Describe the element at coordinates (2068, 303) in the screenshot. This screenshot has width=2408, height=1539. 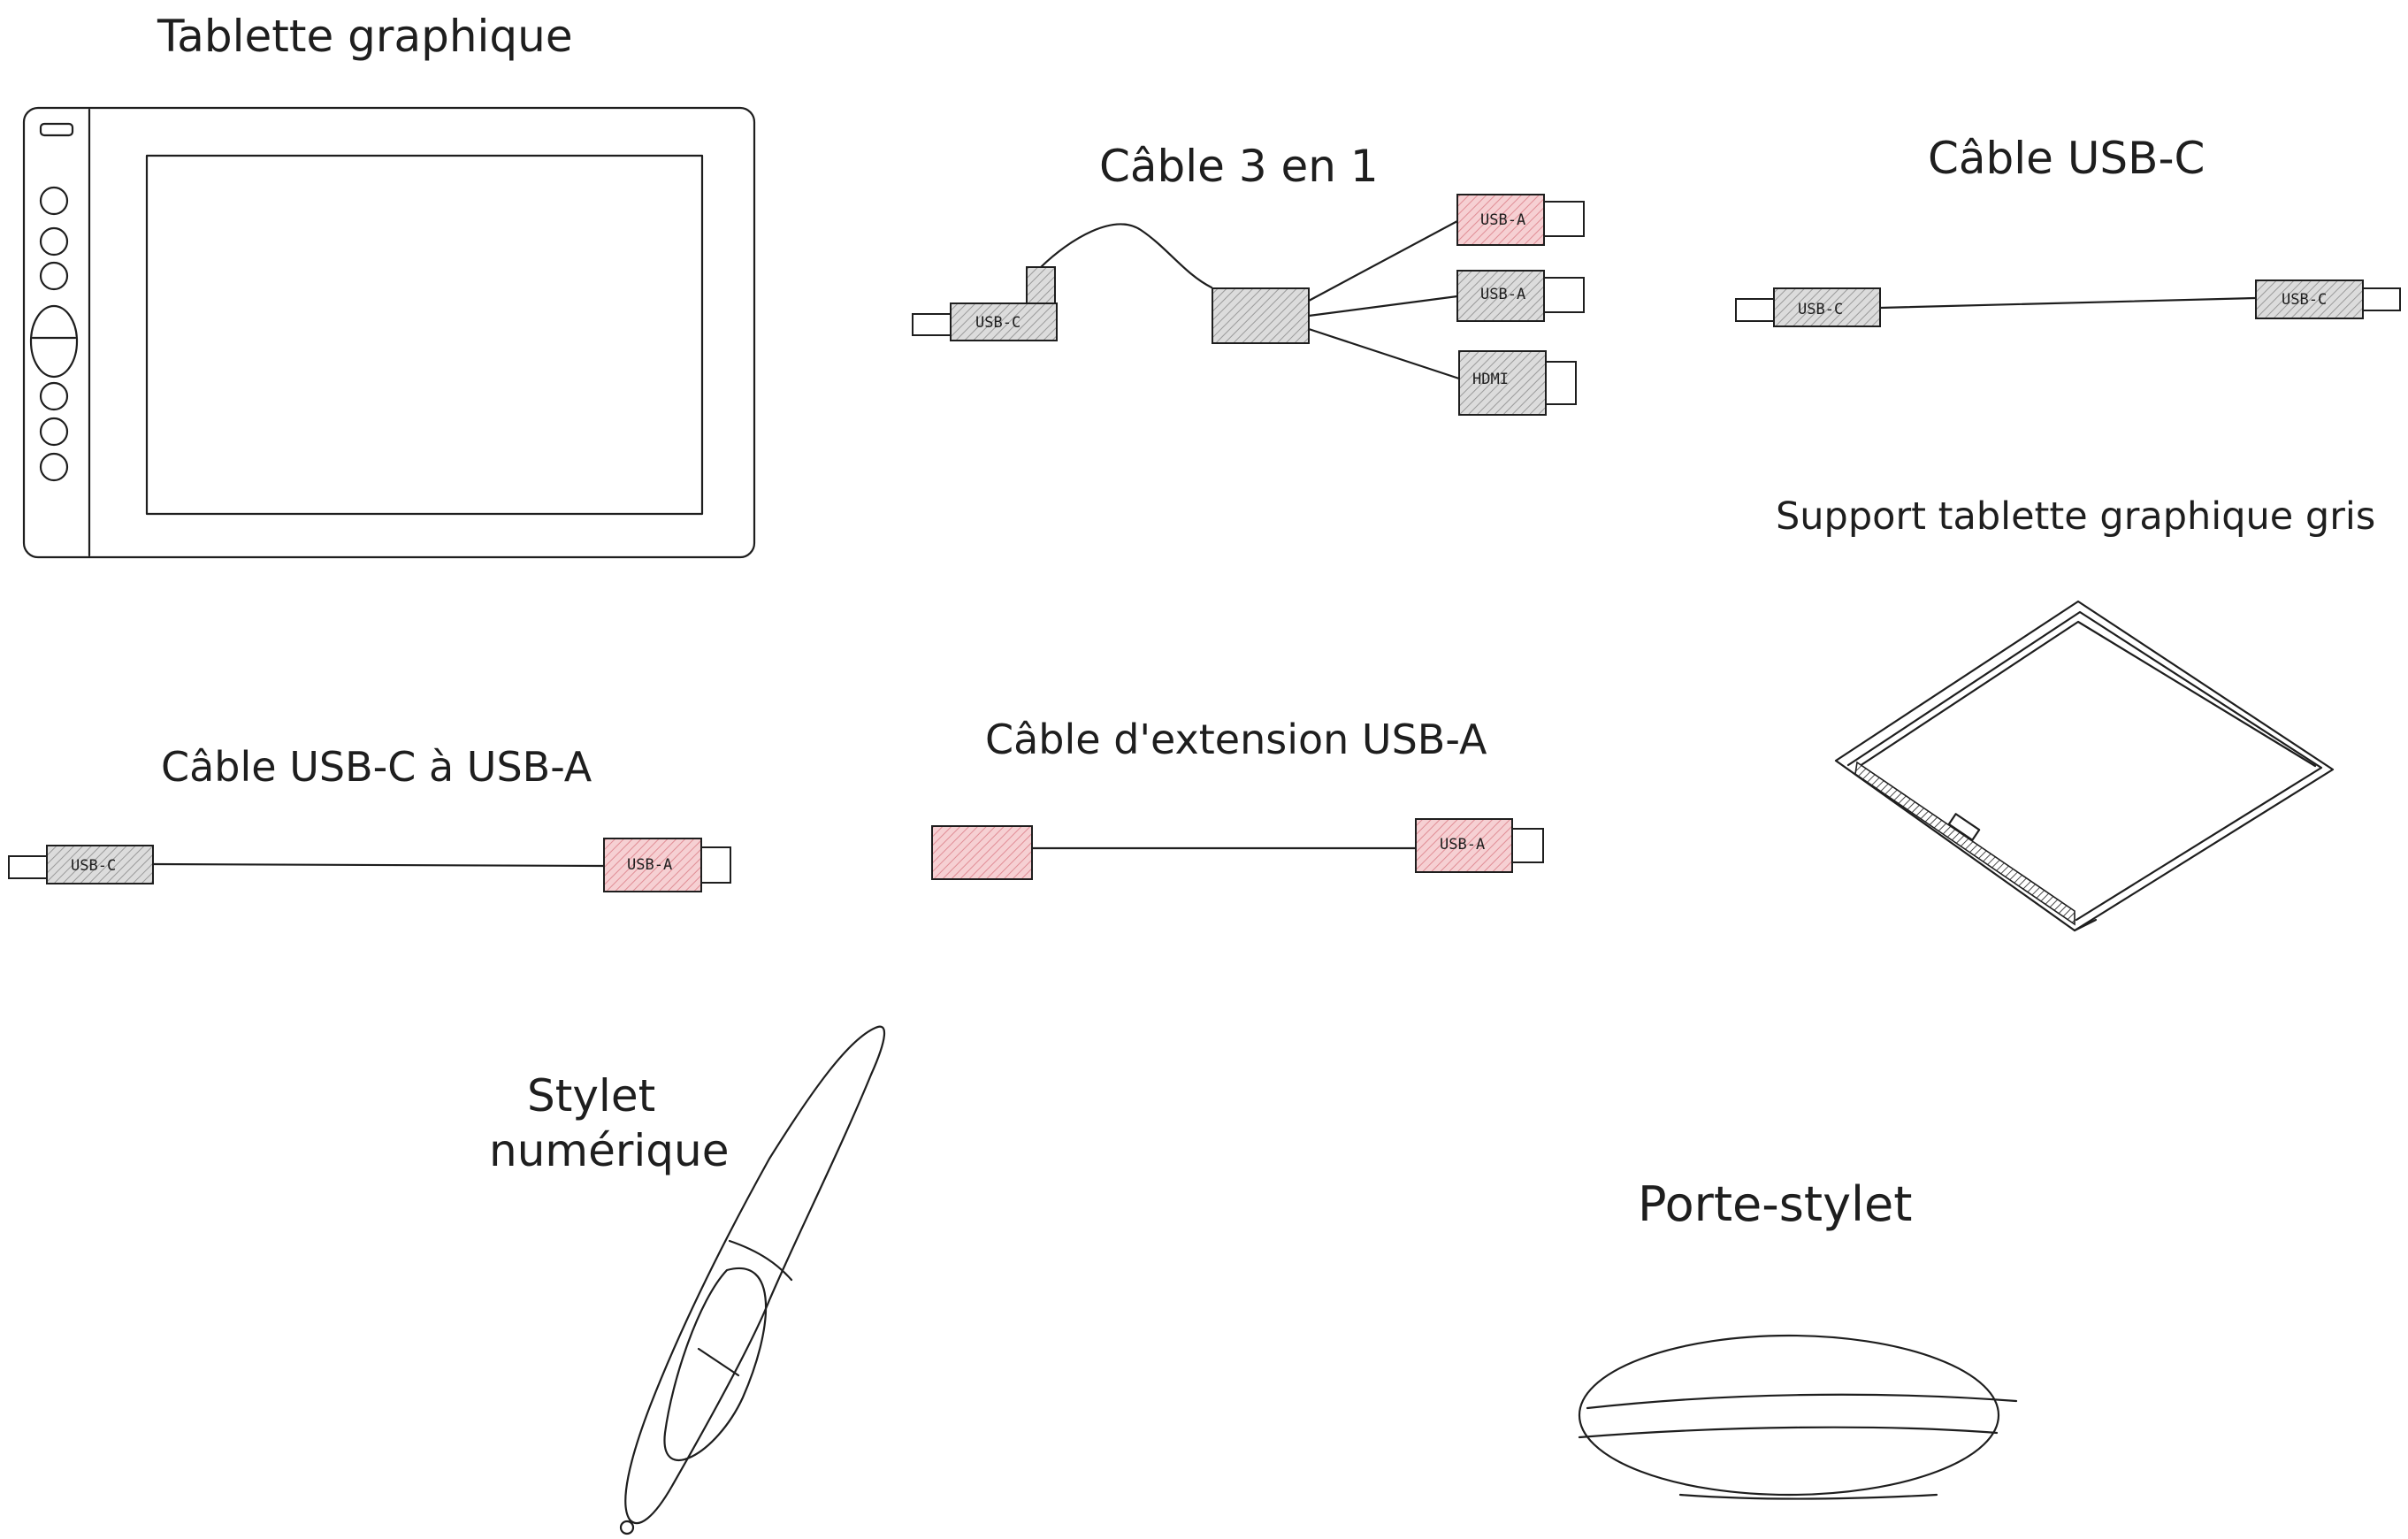
I see `cable-usbc: USB-C USB-C` at that location.